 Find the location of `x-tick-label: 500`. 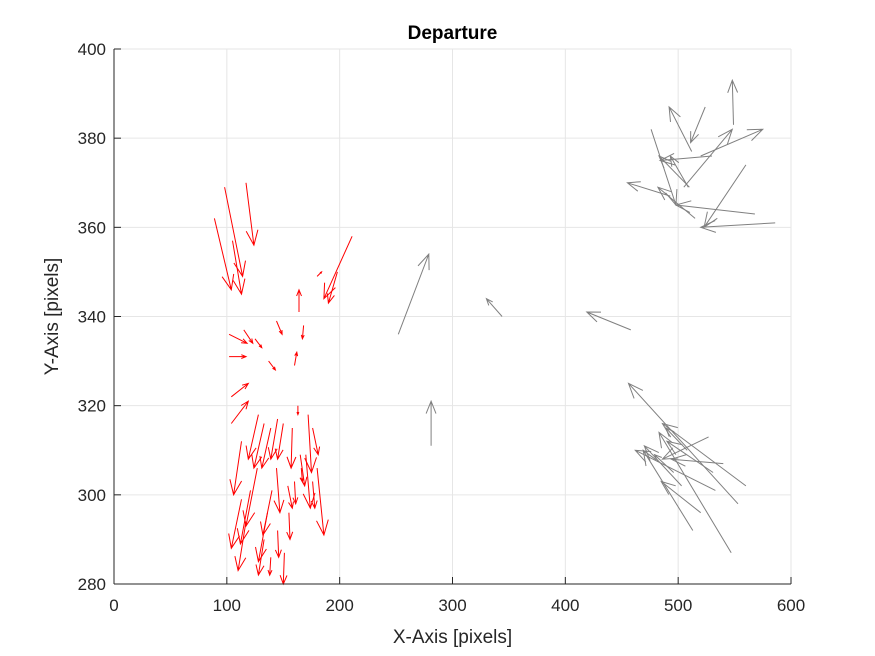

x-tick-label: 500 is located at coordinates (678, 605).